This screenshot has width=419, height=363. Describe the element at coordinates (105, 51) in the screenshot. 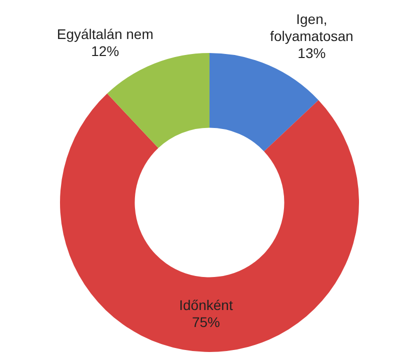

I see `data-label: 12%` at that location.